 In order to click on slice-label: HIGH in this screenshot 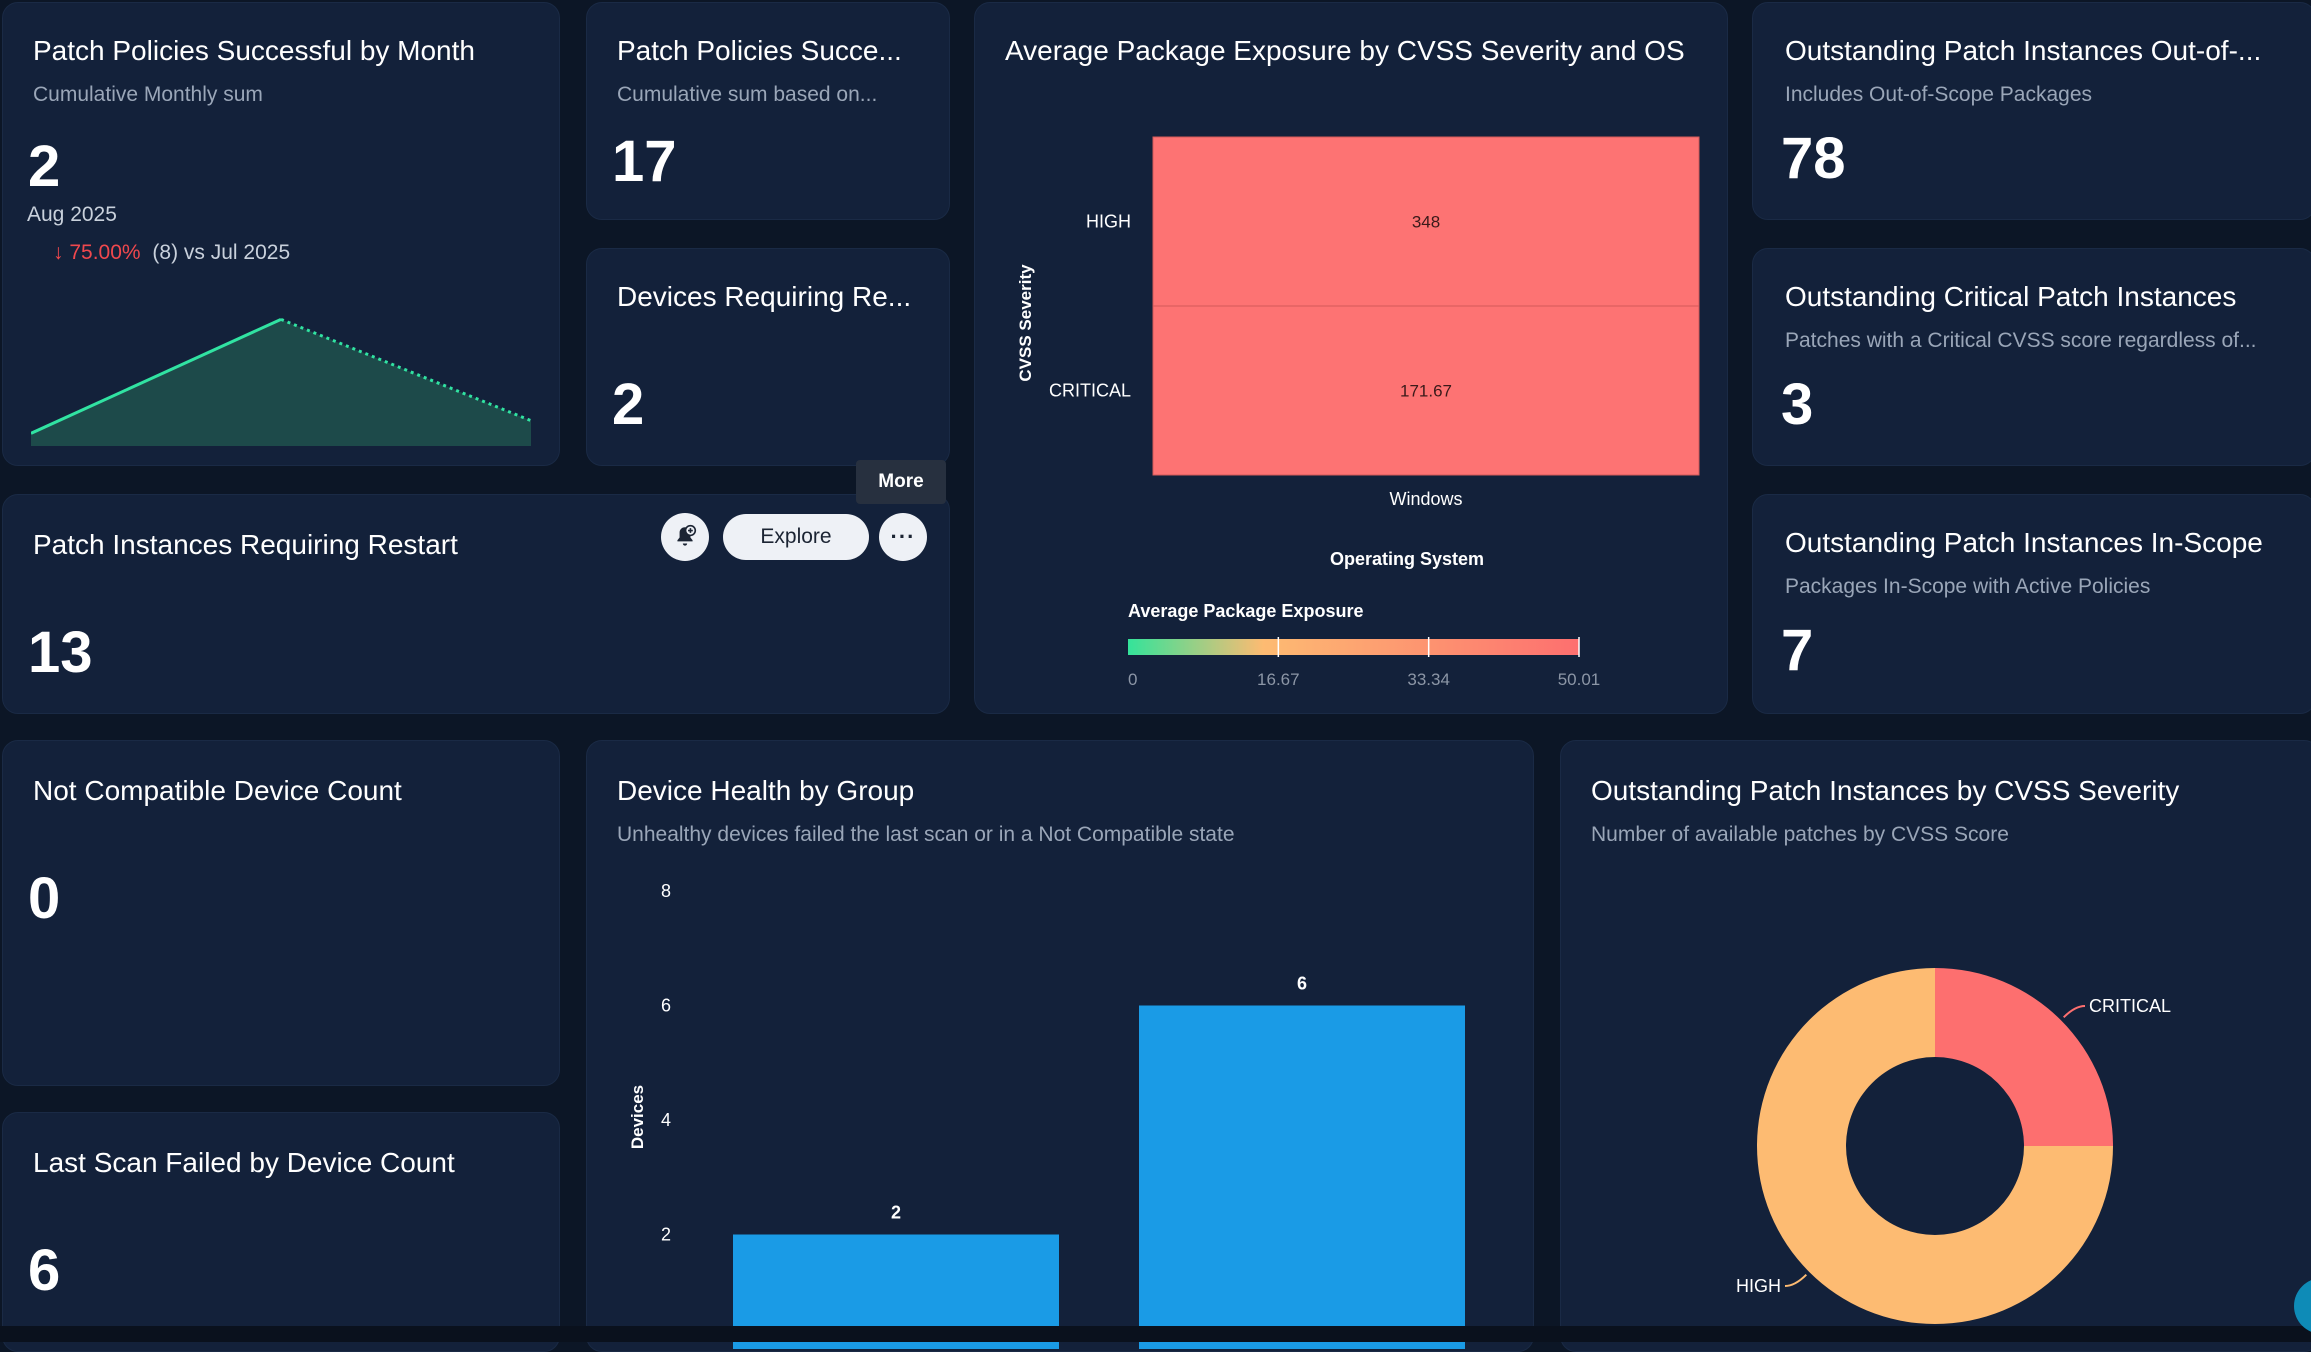, I will do `click(1758, 1286)`.